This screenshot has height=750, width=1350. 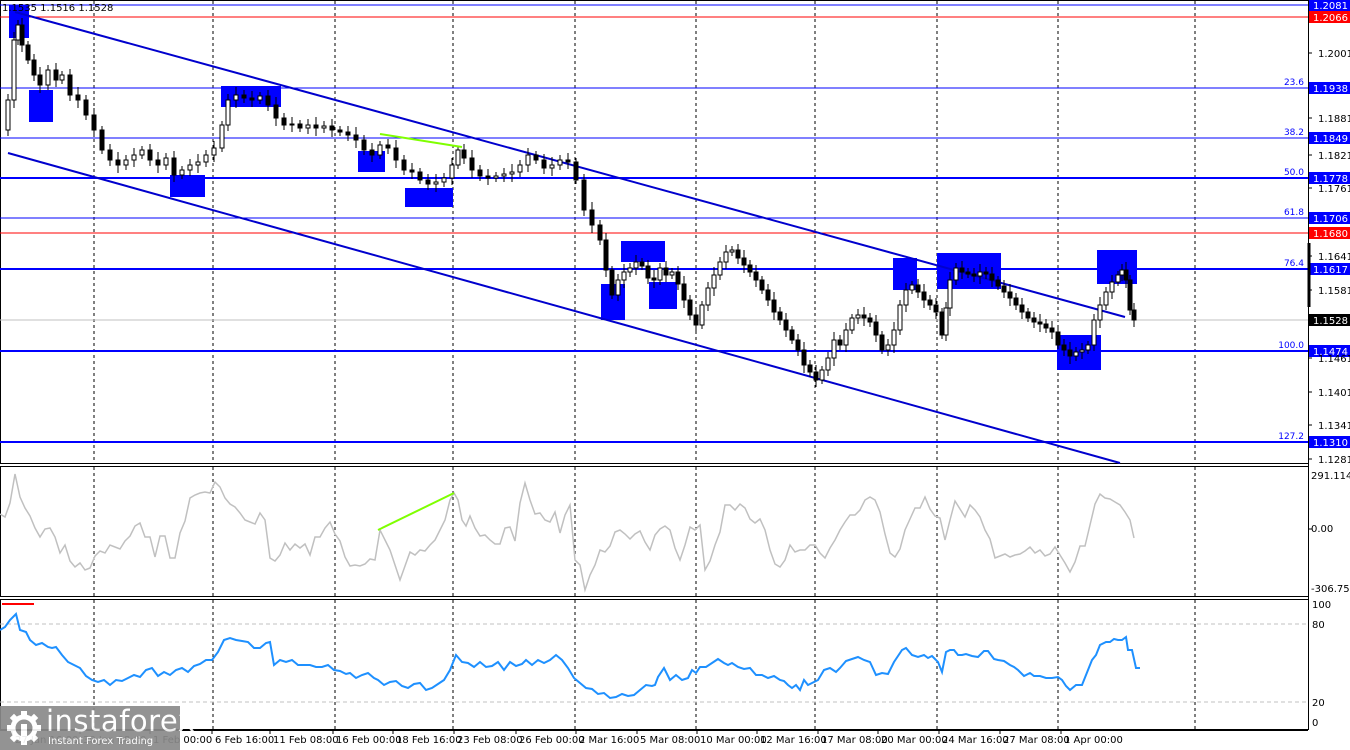 I want to click on fib-level-label: 100.0, so click(x=1291, y=346).